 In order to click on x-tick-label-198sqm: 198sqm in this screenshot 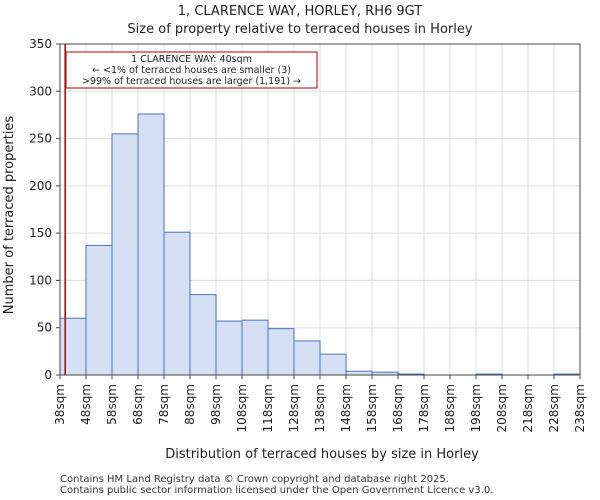, I will do `click(476, 408)`.